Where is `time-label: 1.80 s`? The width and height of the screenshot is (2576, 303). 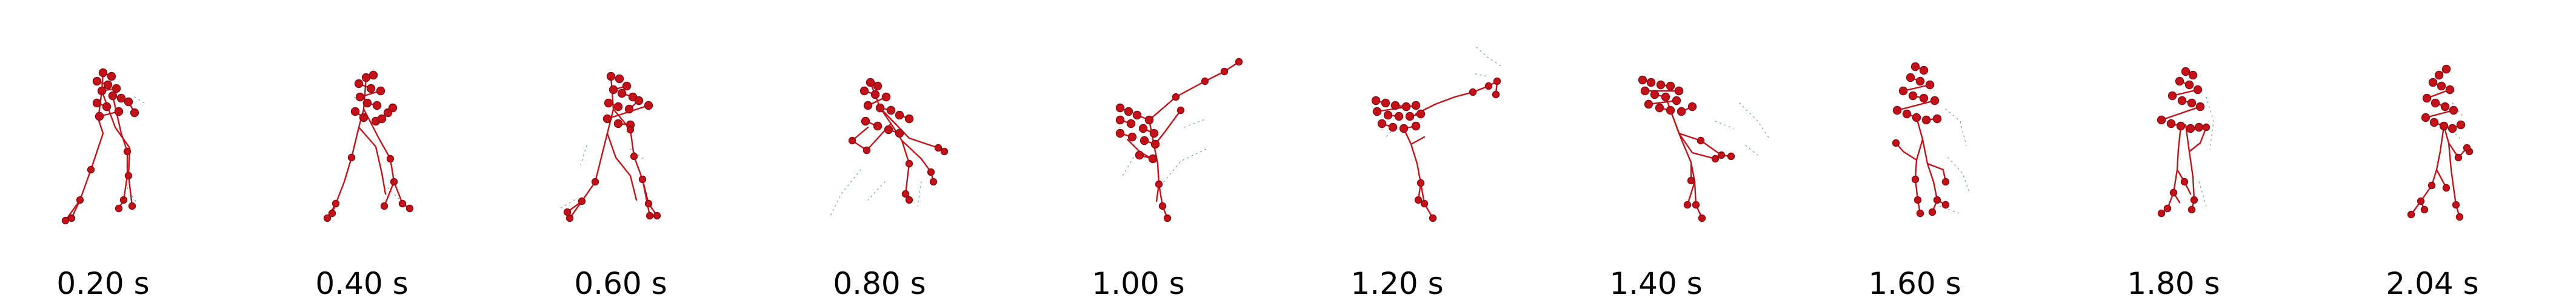
time-label: 1.80 s is located at coordinates (2173, 283).